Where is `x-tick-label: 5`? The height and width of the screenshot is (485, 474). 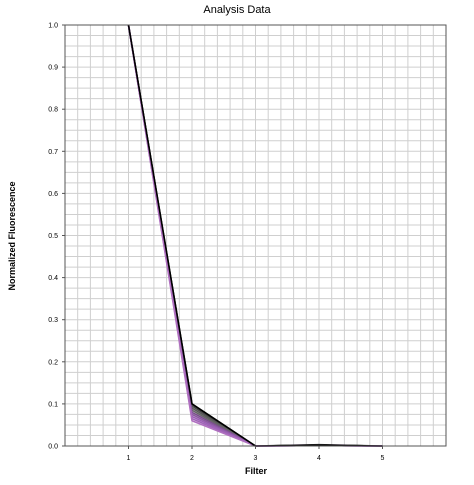
x-tick-label: 5 is located at coordinates (383, 458).